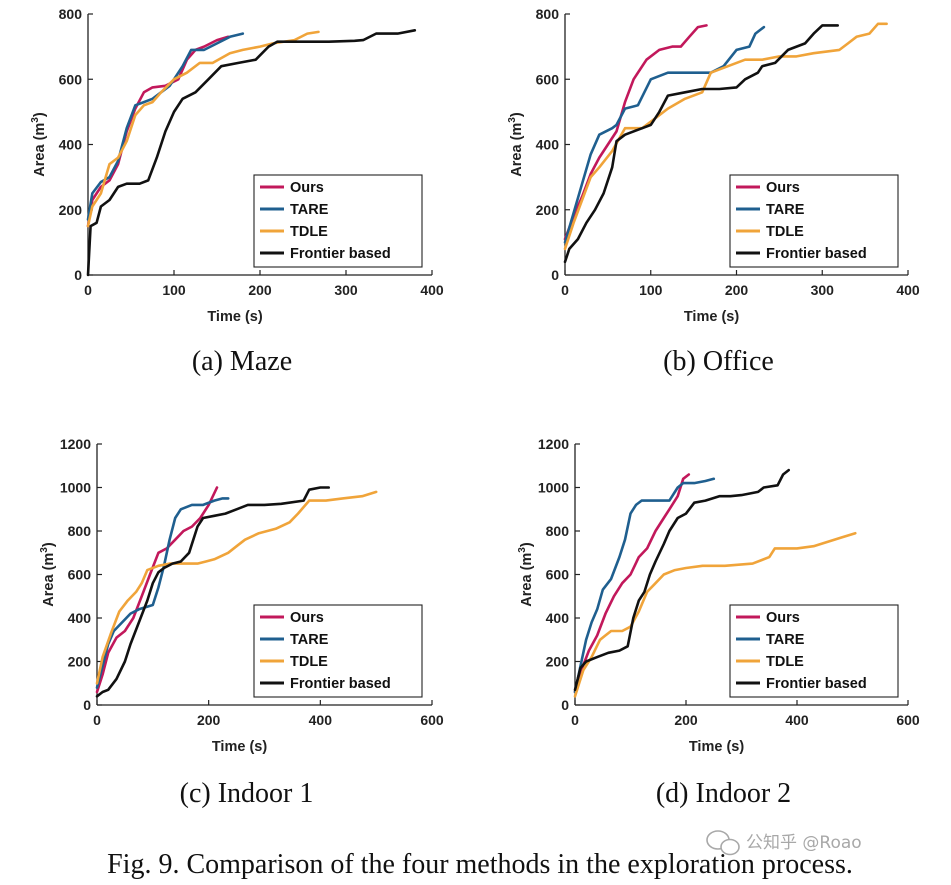 The width and height of the screenshot is (951, 885). I want to click on x-tick-label: 100, so click(651, 290).